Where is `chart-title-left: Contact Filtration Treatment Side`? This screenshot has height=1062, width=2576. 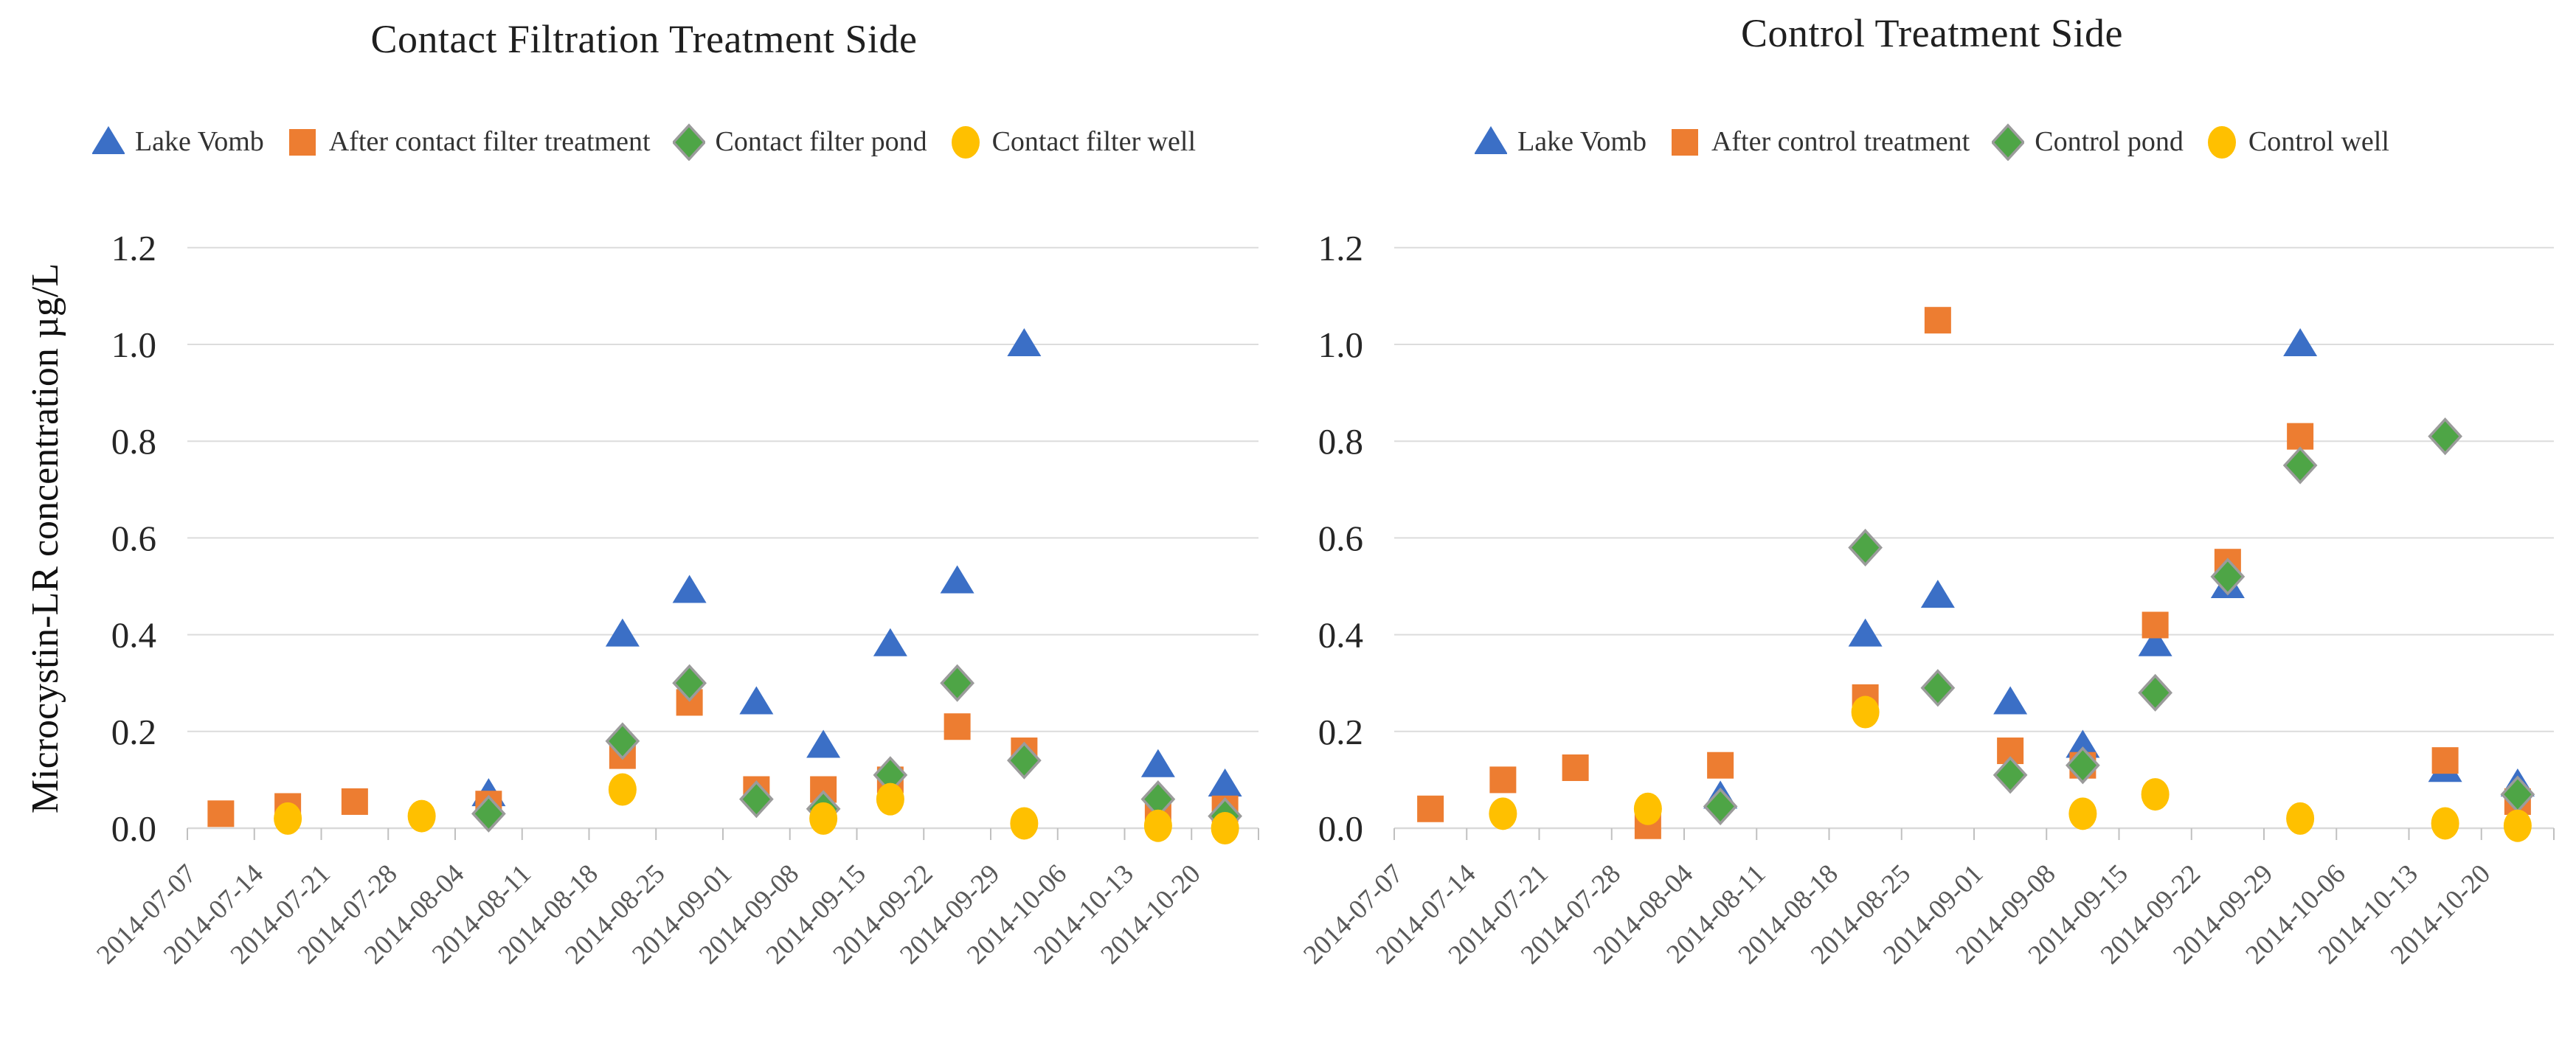
chart-title-left: Contact Filtration Treatment Side is located at coordinates (644, 39).